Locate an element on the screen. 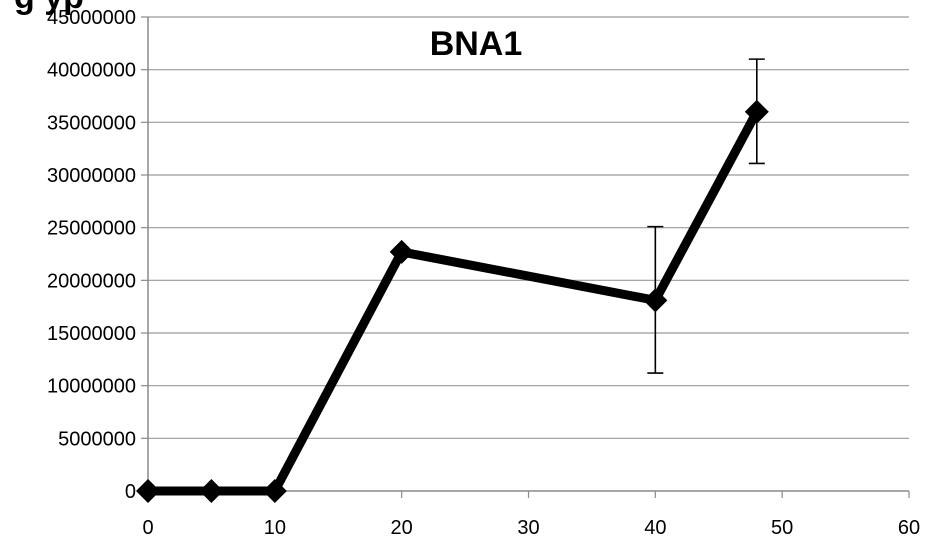 This screenshot has height=540, width=928. x-tick-label: 40 is located at coordinates (655, 528).